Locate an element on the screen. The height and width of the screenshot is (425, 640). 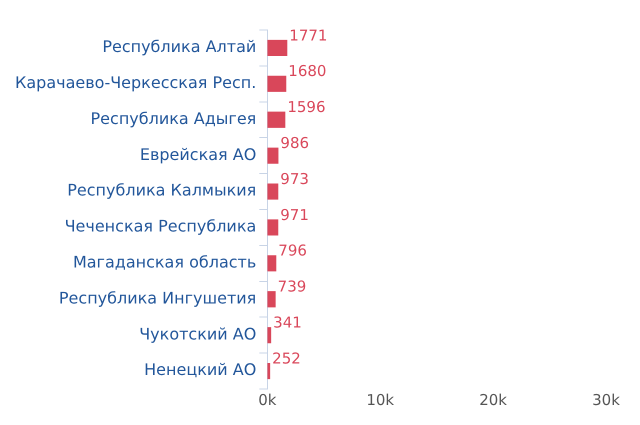
data-label: 1596 is located at coordinates (306, 107).